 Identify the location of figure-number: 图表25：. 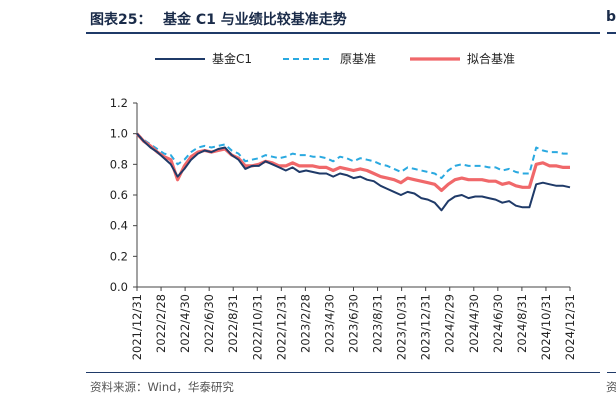
(121, 20).